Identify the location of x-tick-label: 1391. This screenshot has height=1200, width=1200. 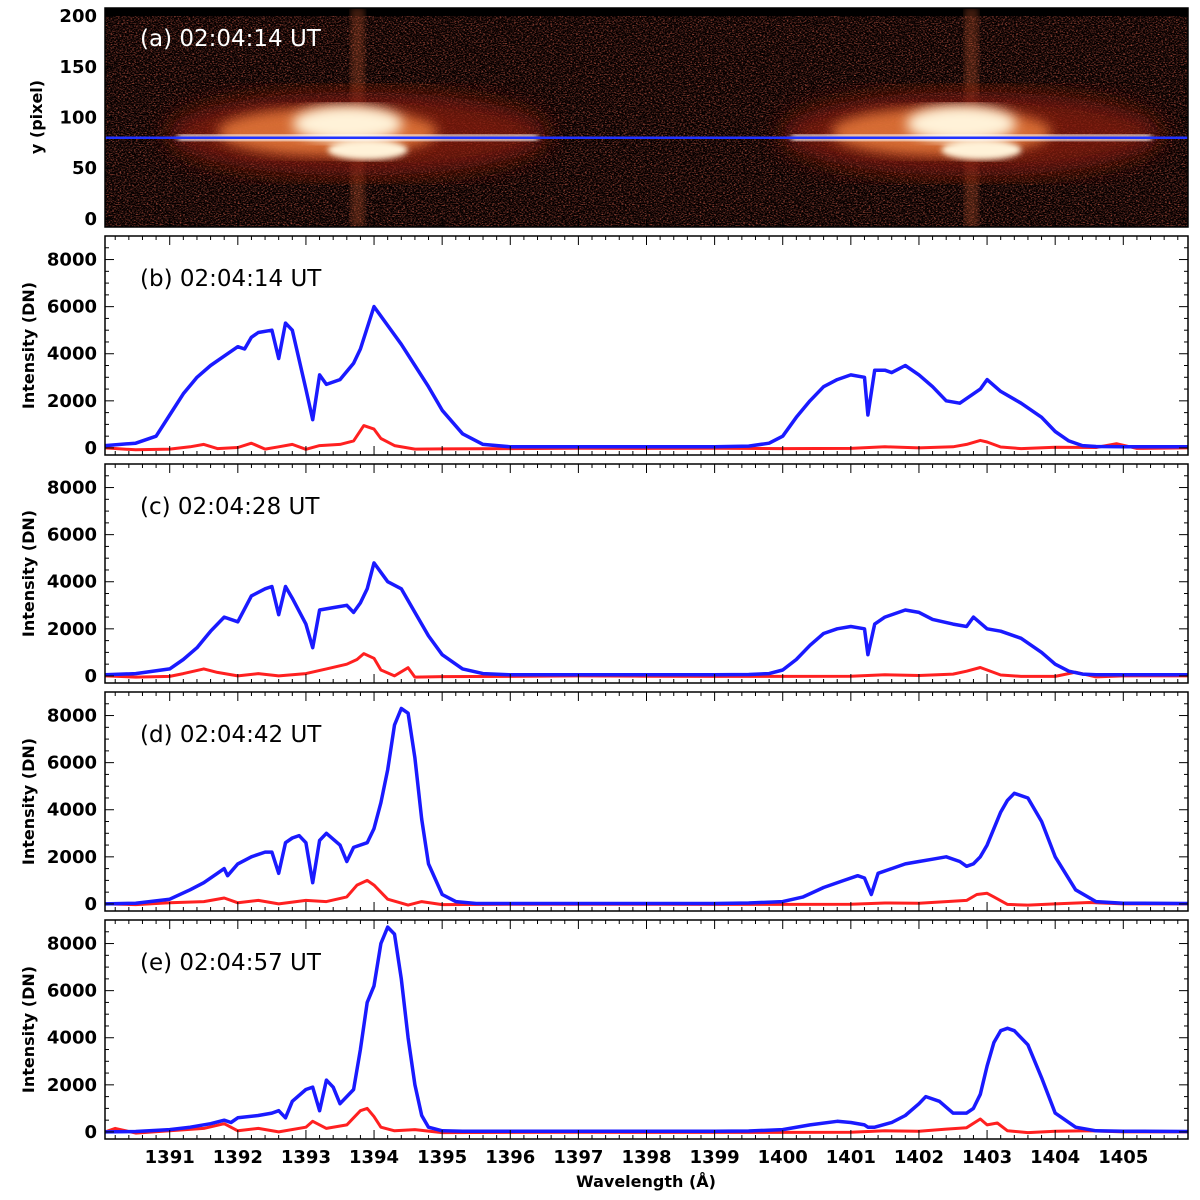
(170, 1157).